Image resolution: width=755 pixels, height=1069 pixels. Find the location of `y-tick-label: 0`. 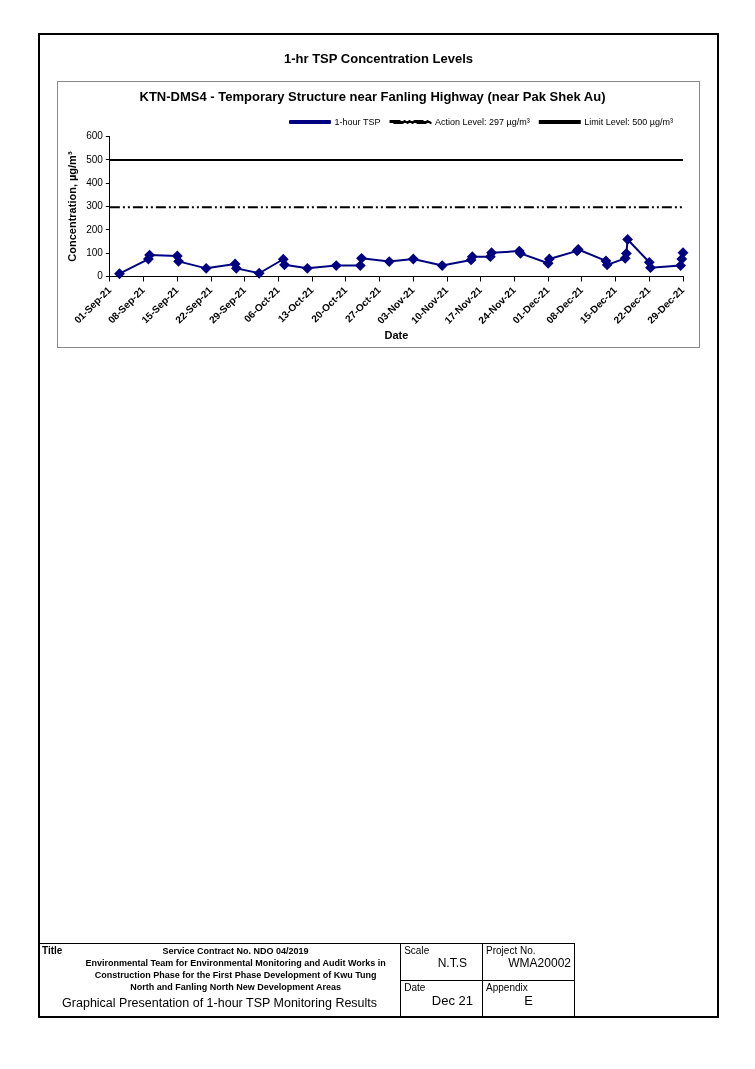

y-tick-label: 0 is located at coordinates (100, 276).